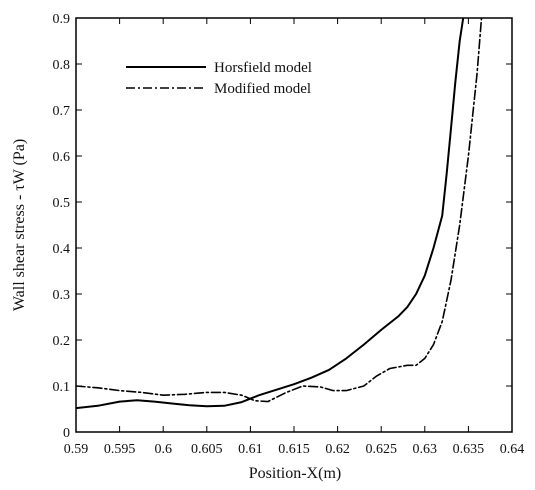 The image size is (535, 490). I want to click on y-tick-label: 0.8, so click(62, 65).